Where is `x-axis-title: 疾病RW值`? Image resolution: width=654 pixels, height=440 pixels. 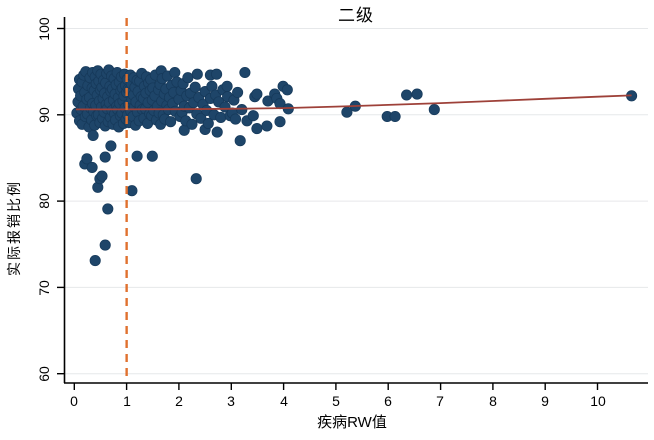 x-axis-title: 疾病RW值 is located at coordinates (352, 422).